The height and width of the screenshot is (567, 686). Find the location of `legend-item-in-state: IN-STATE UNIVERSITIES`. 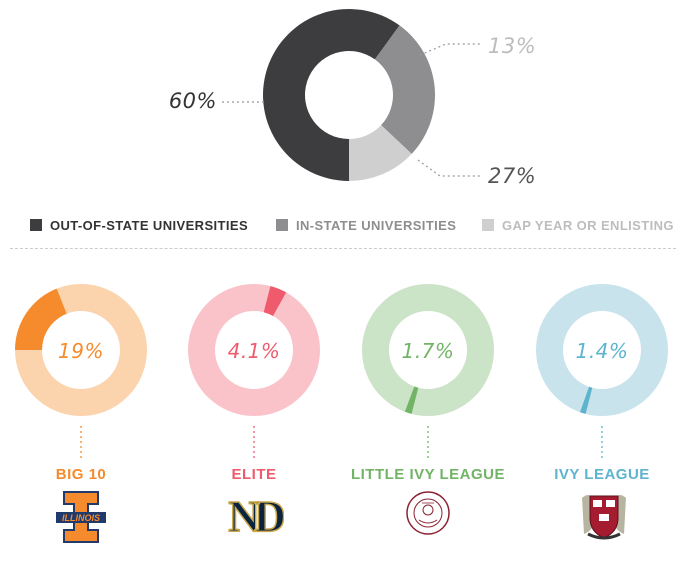

legend-item-in-state: IN-STATE UNIVERSITIES is located at coordinates (366, 225).